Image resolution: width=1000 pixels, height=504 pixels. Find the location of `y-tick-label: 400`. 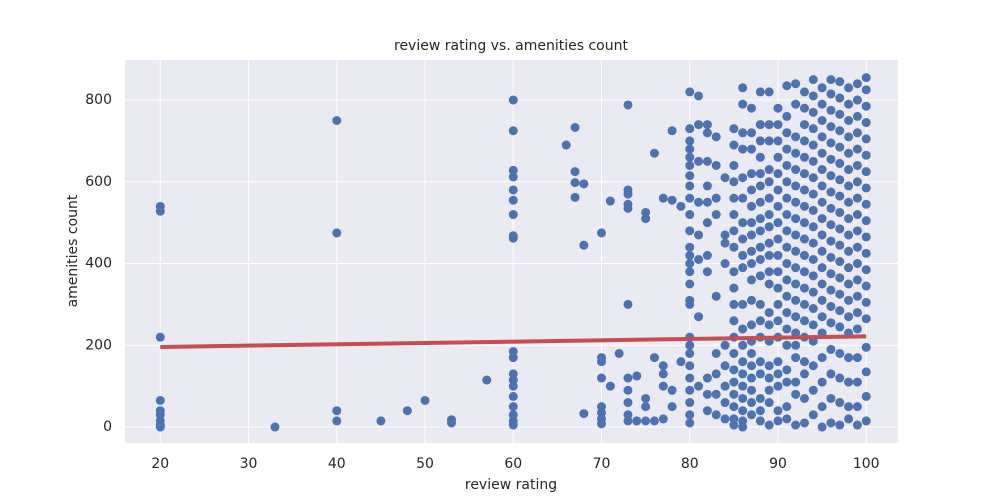

y-tick-label: 400 is located at coordinates (98, 264).